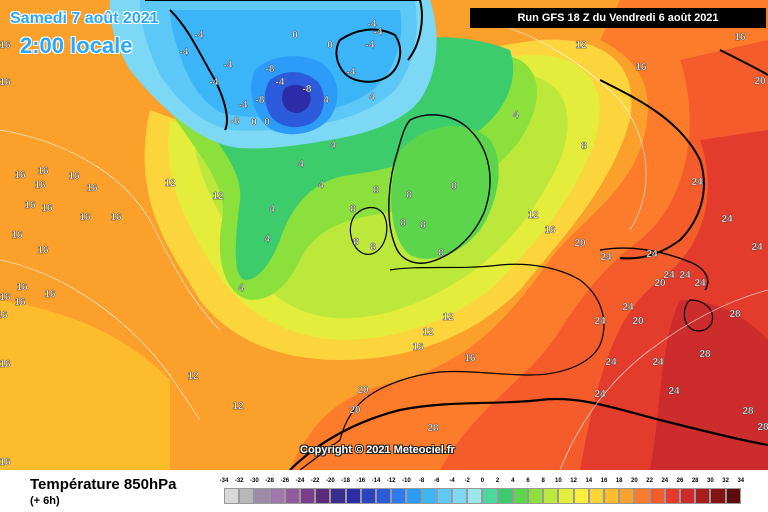  I want to click on copyright-text: Copyright © 2021 Meteociel.fr, so click(377, 450).